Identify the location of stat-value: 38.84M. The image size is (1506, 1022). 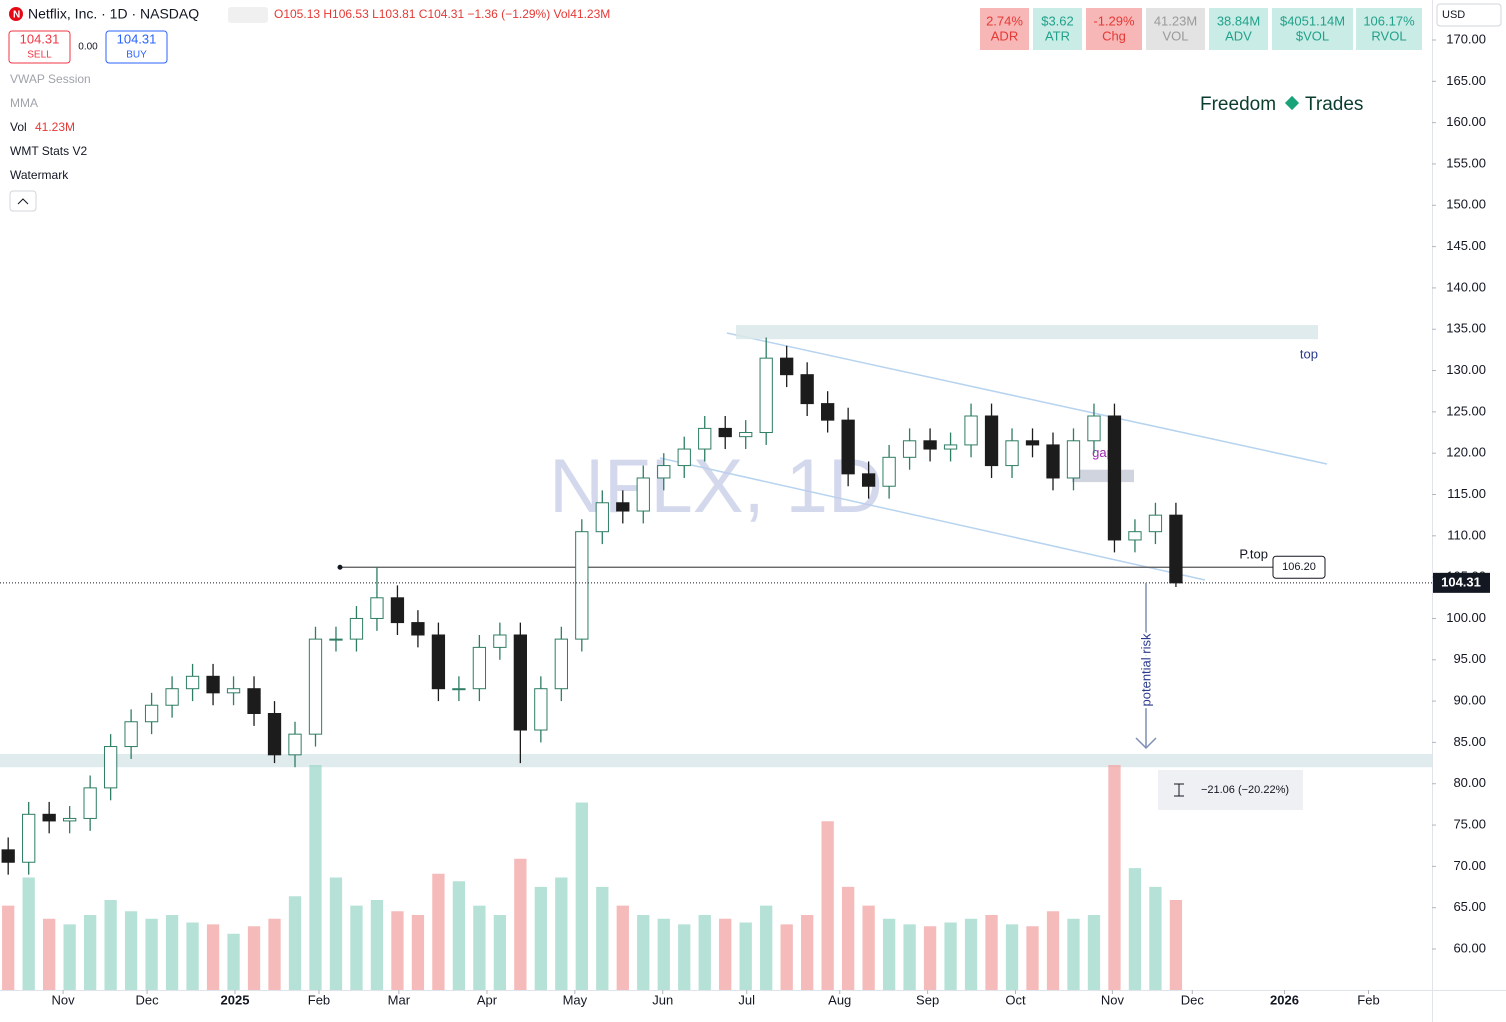
(1238, 20).